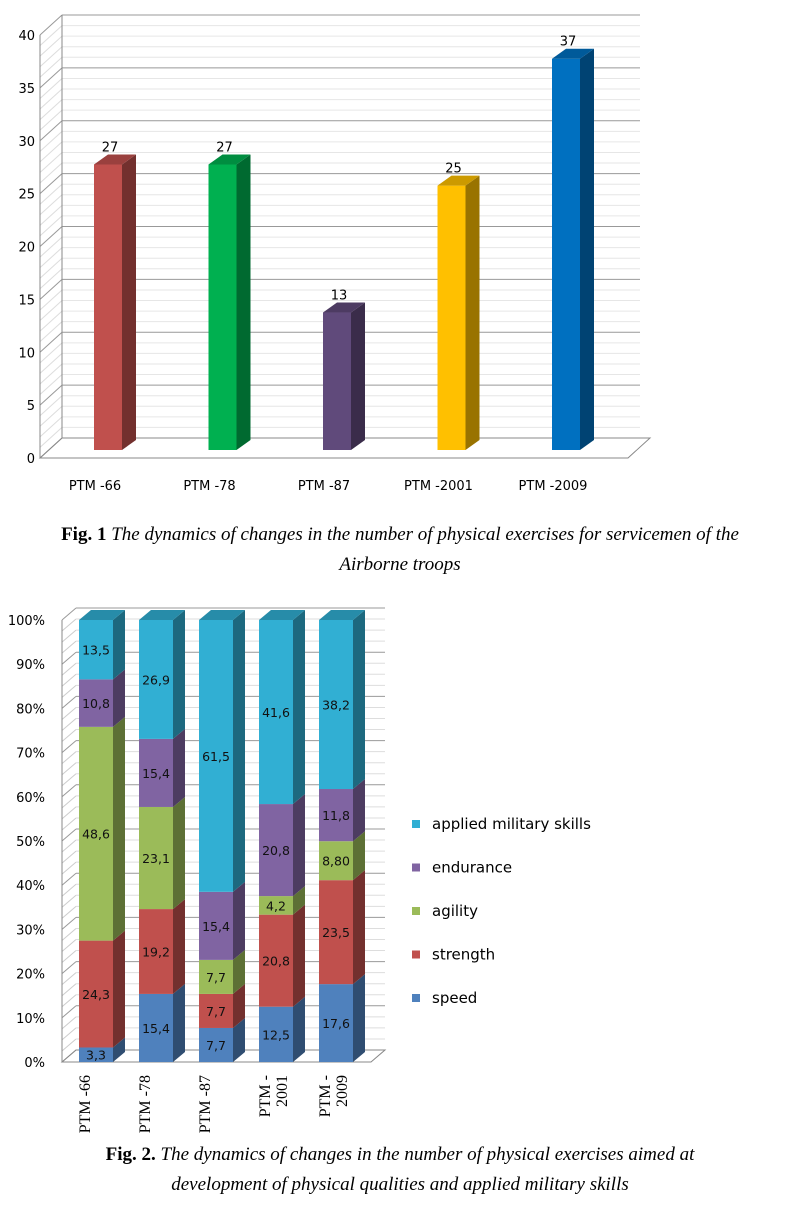  What do you see at coordinates (282, 1091) in the screenshot?
I see `x-tick-label: 2001` at bounding box center [282, 1091].